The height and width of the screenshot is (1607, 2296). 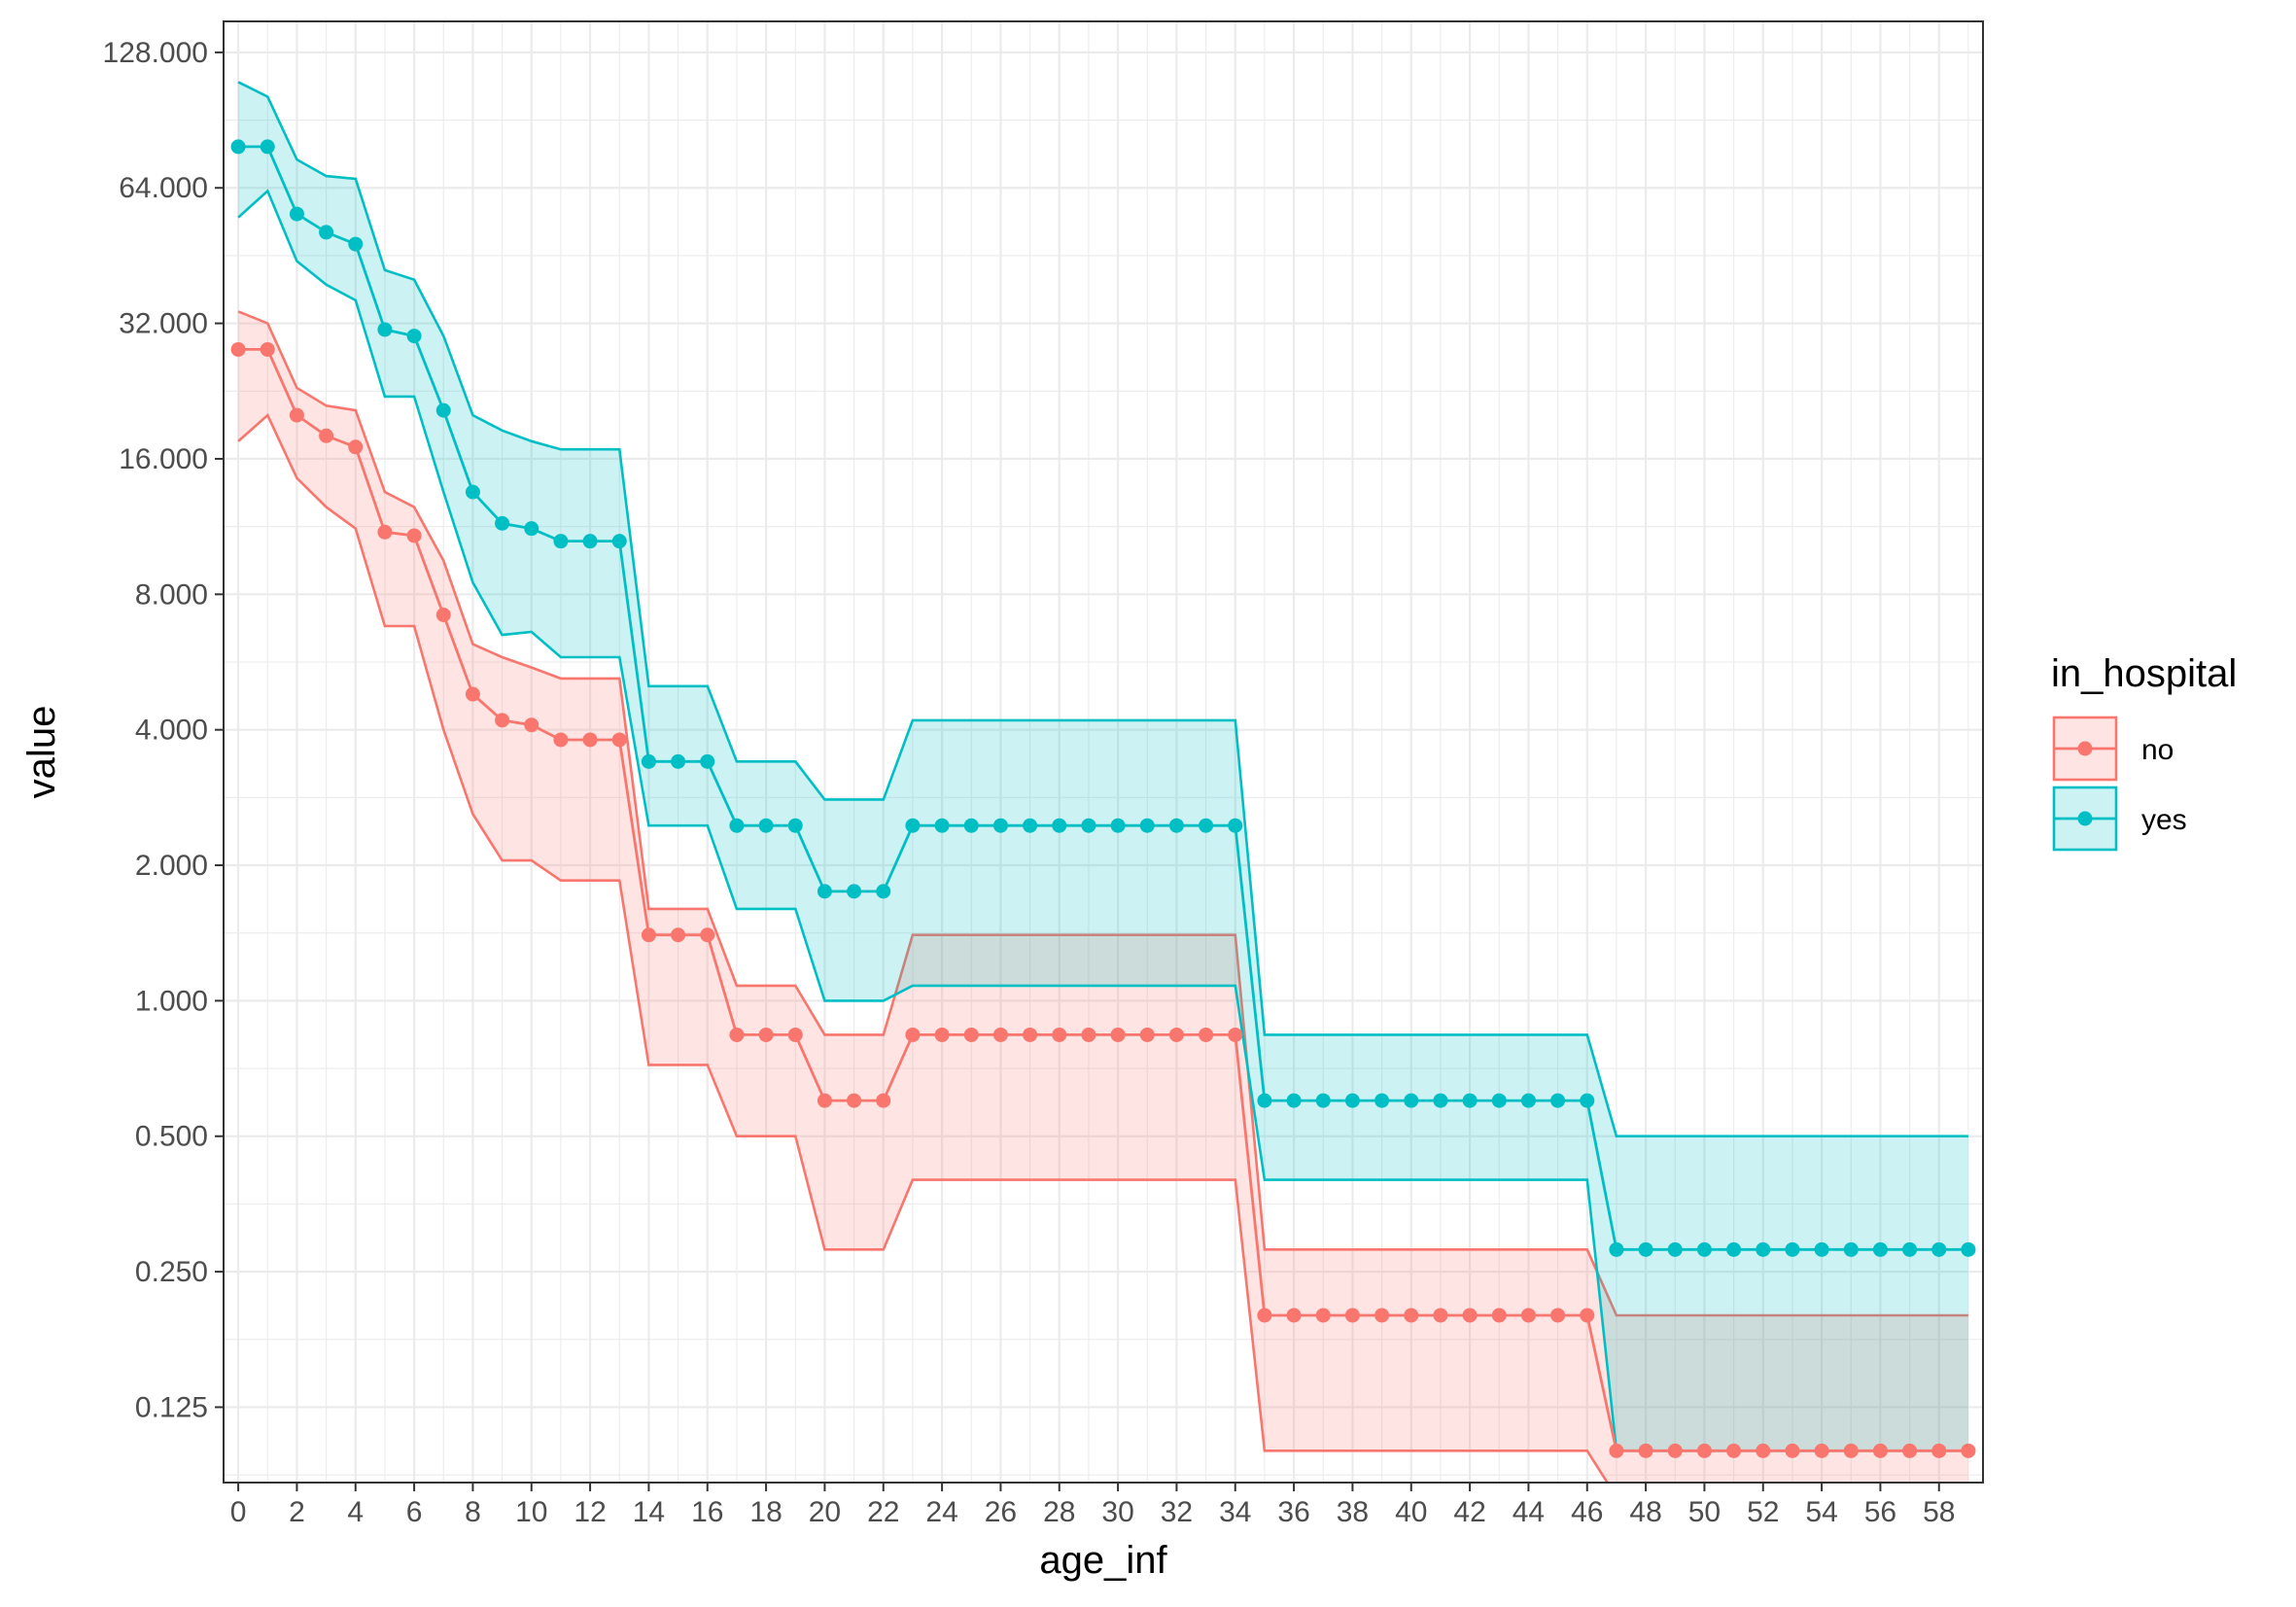 What do you see at coordinates (473, 1512) in the screenshot?
I see `x-tick-label: 8` at bounding box center [473, 1512].